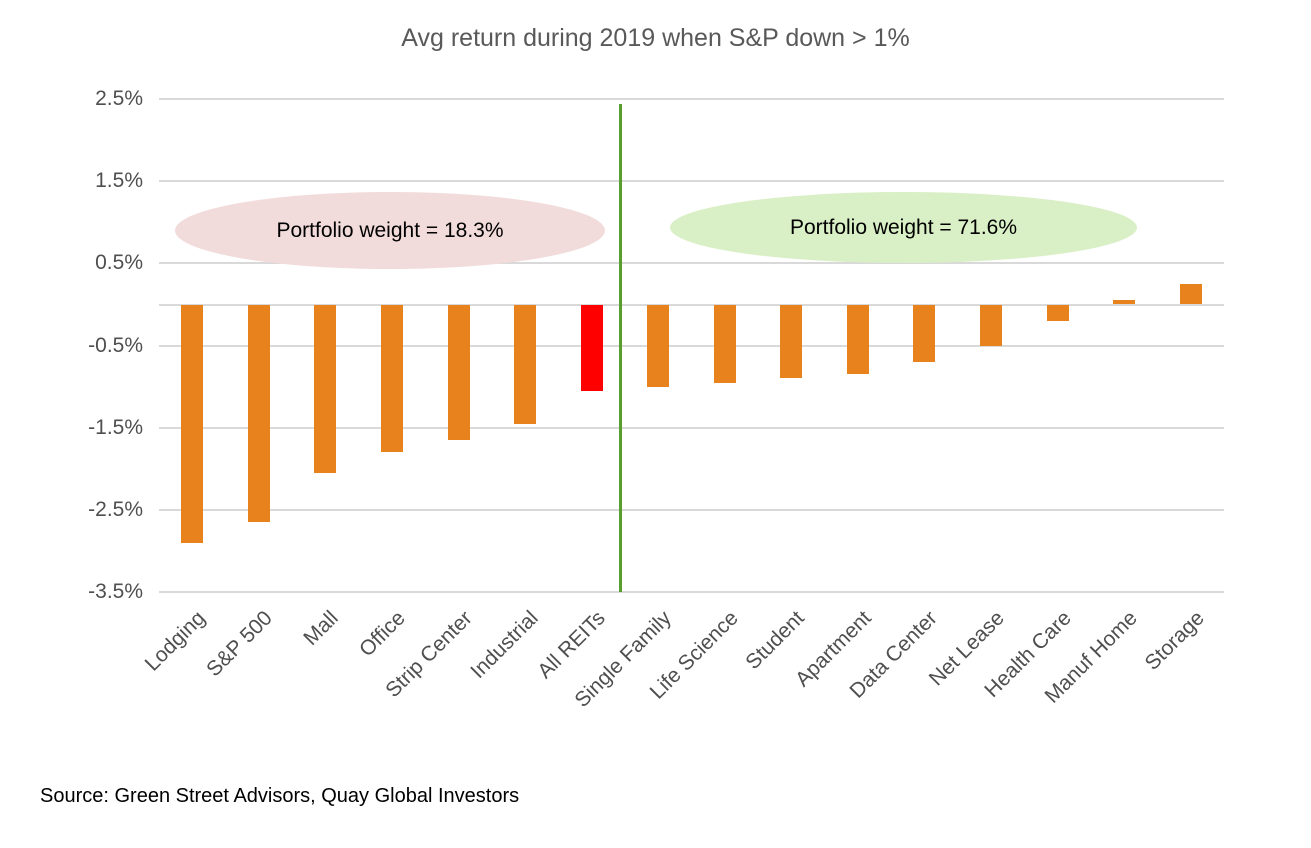 The height and width of the screenshot is (848, 1311). What do you see at coordinates (1190, 294) in the screenshot?
I see `bar-storage` at bounding box center [1190, 294].